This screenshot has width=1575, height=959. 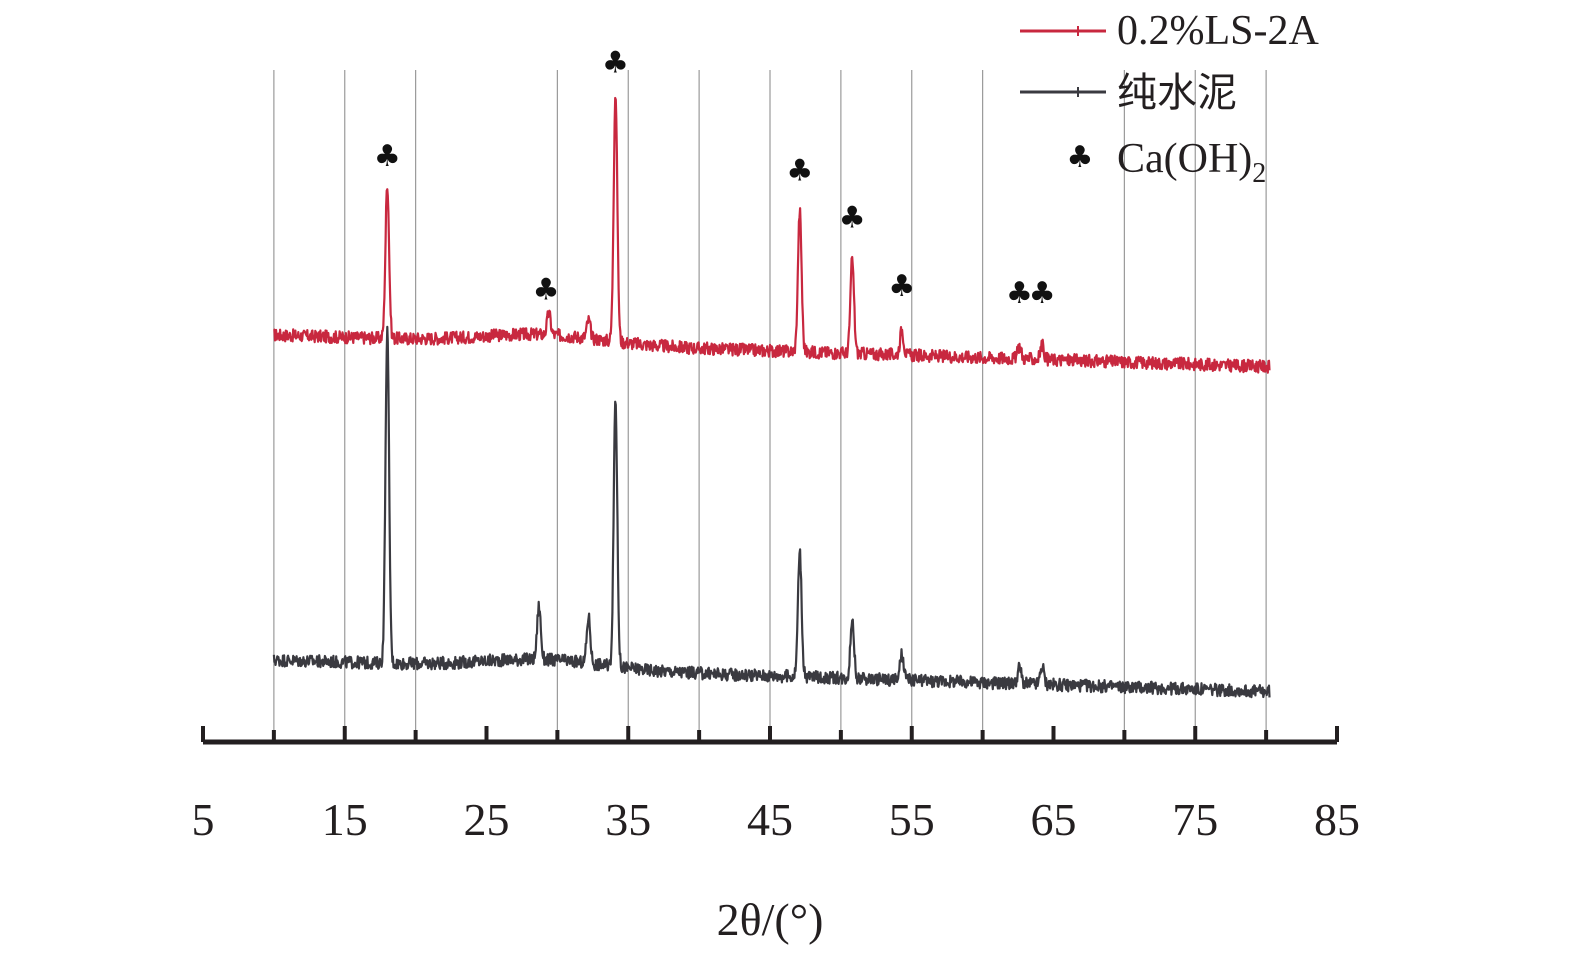 I want to click on caoh2-marker-2: ♣, so click(x=615, y=63).